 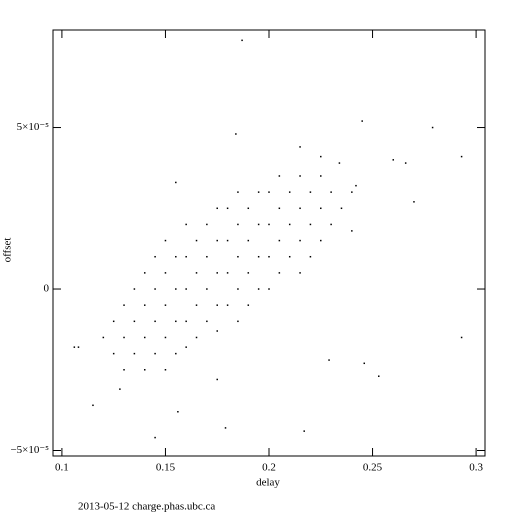 I want to click on y-tick-label: −5×10⁻⁵, so click(x=29, y=450).